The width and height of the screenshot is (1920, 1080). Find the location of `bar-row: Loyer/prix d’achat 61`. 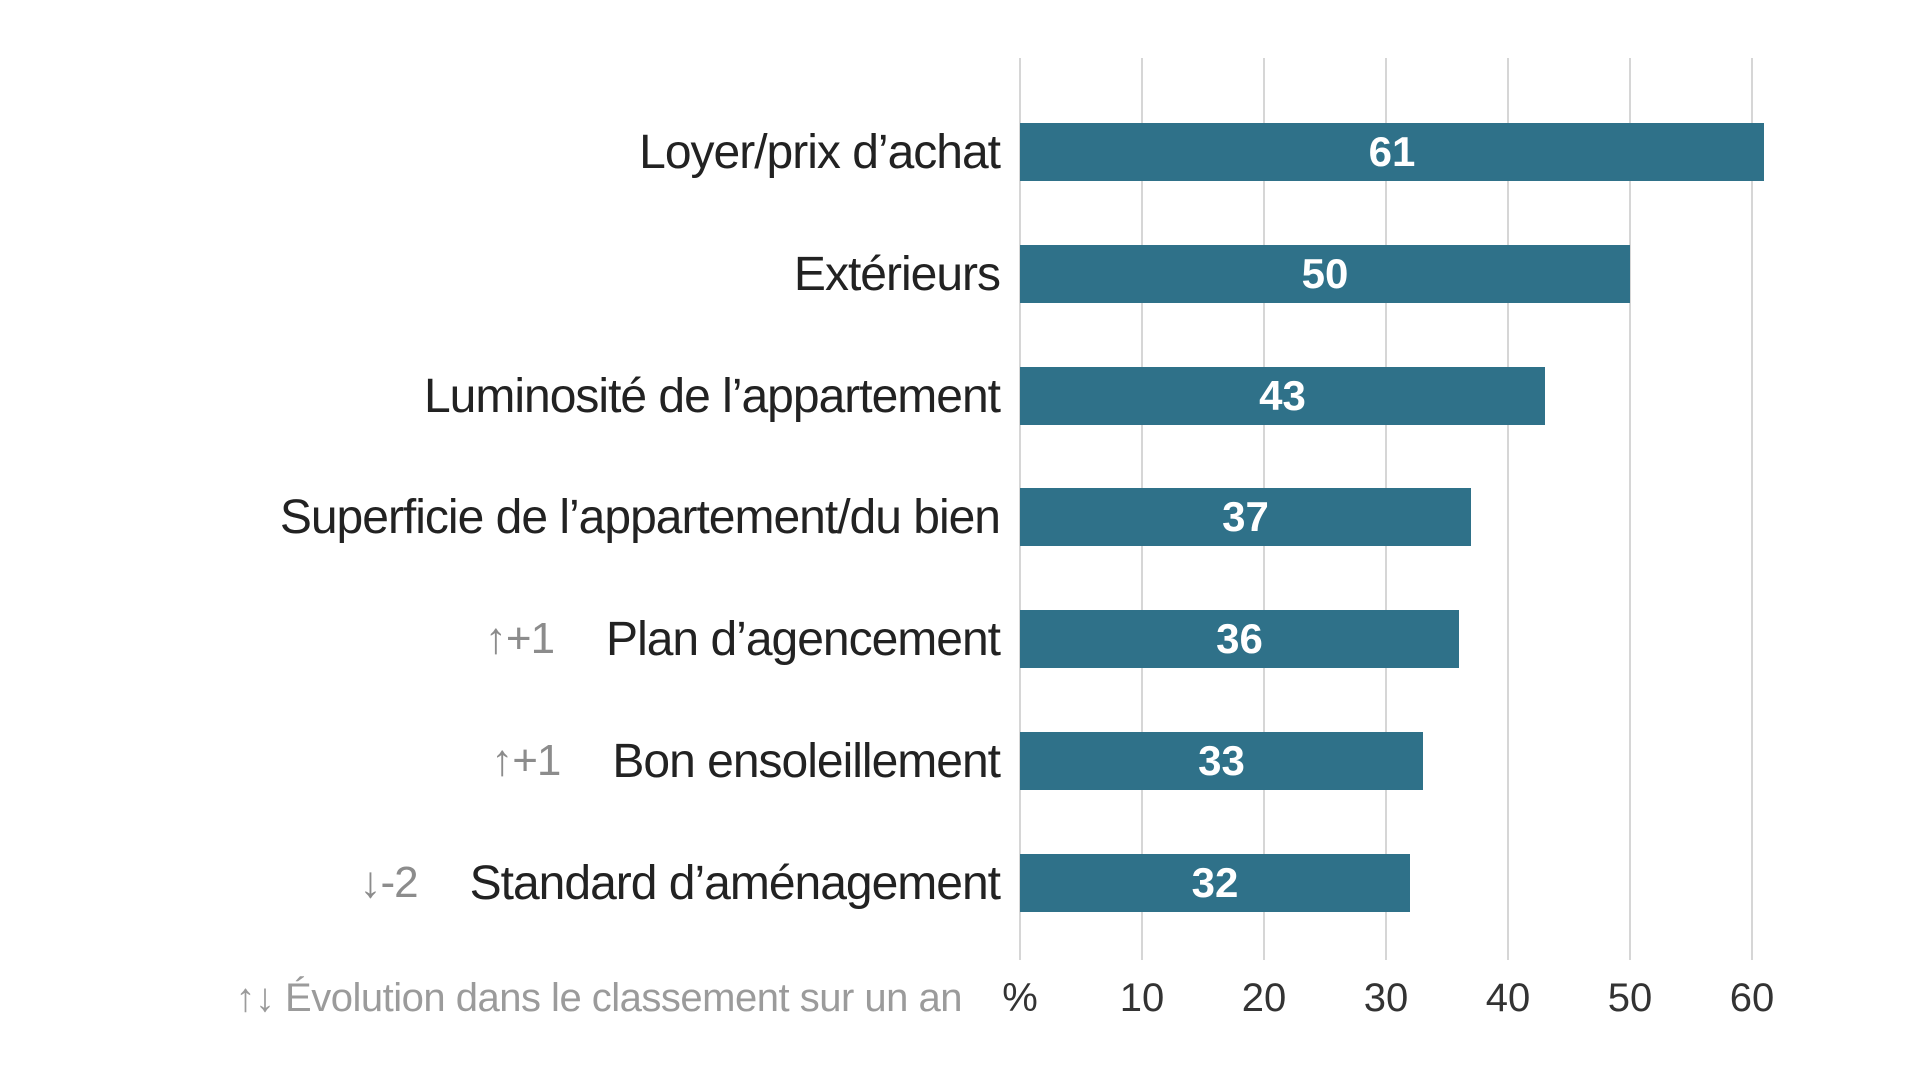

bar-row: Loyer/prix d’achat 61 is located at coordinates (960, 152).